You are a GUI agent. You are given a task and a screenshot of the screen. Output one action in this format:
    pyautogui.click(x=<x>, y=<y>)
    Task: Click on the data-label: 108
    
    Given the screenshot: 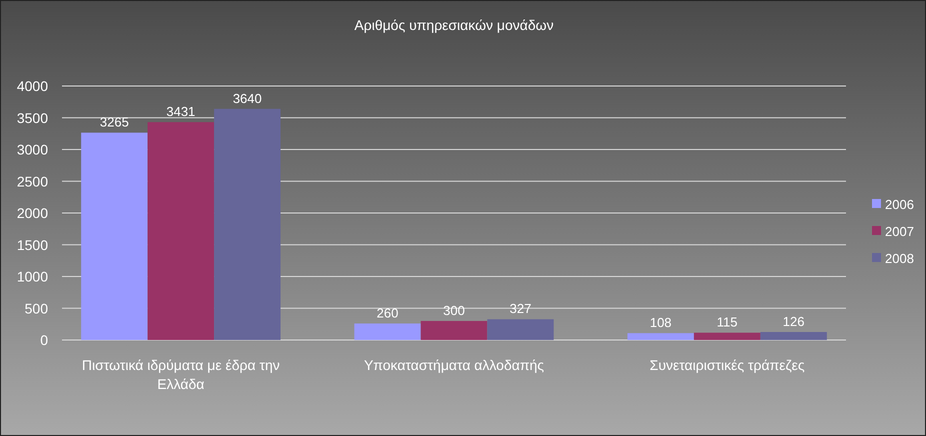 What is the action you would take?
    pyautogui.click(x=661, y=322)
    